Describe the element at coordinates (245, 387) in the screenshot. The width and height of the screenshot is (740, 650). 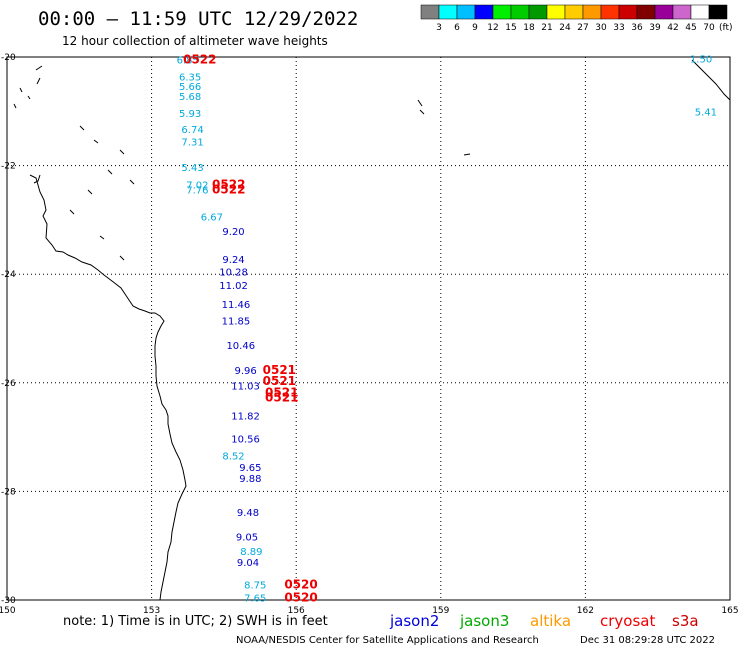
I see `wave-height-value: 11.03` at that location.